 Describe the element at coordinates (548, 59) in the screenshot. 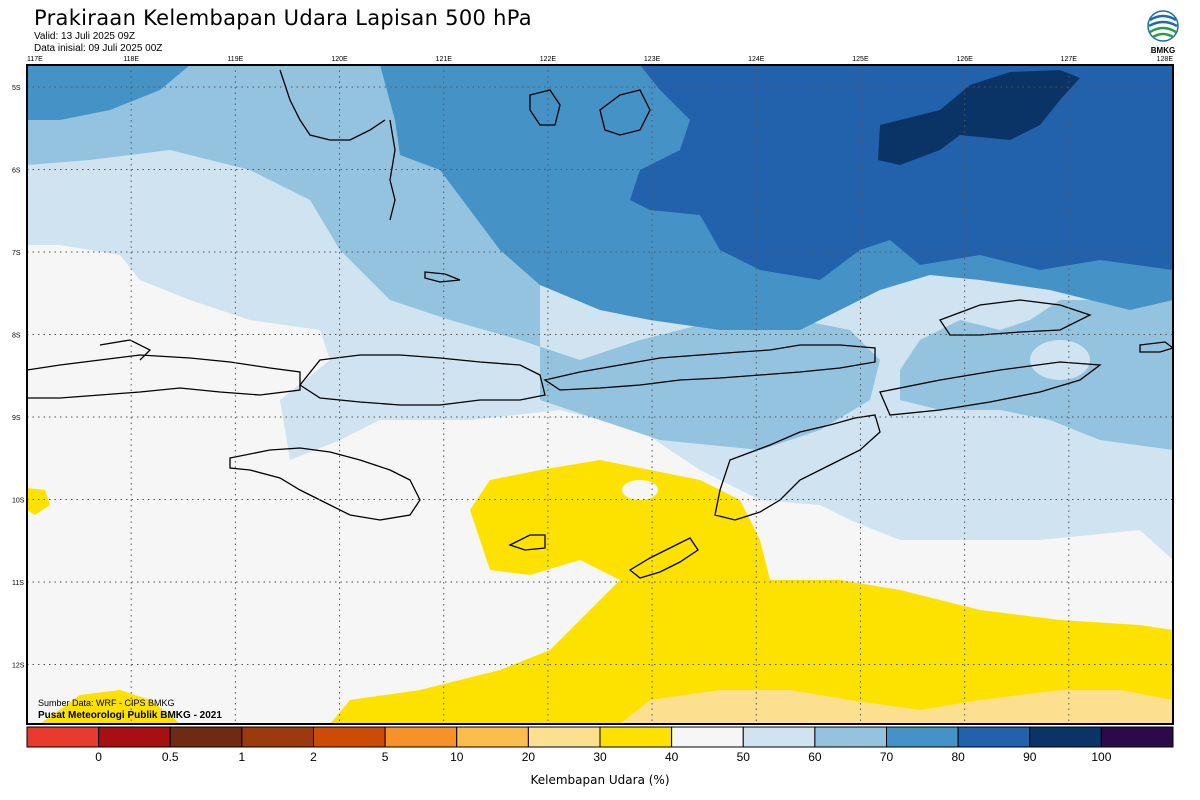

I see `lon-tick-label: 122E` at that location.